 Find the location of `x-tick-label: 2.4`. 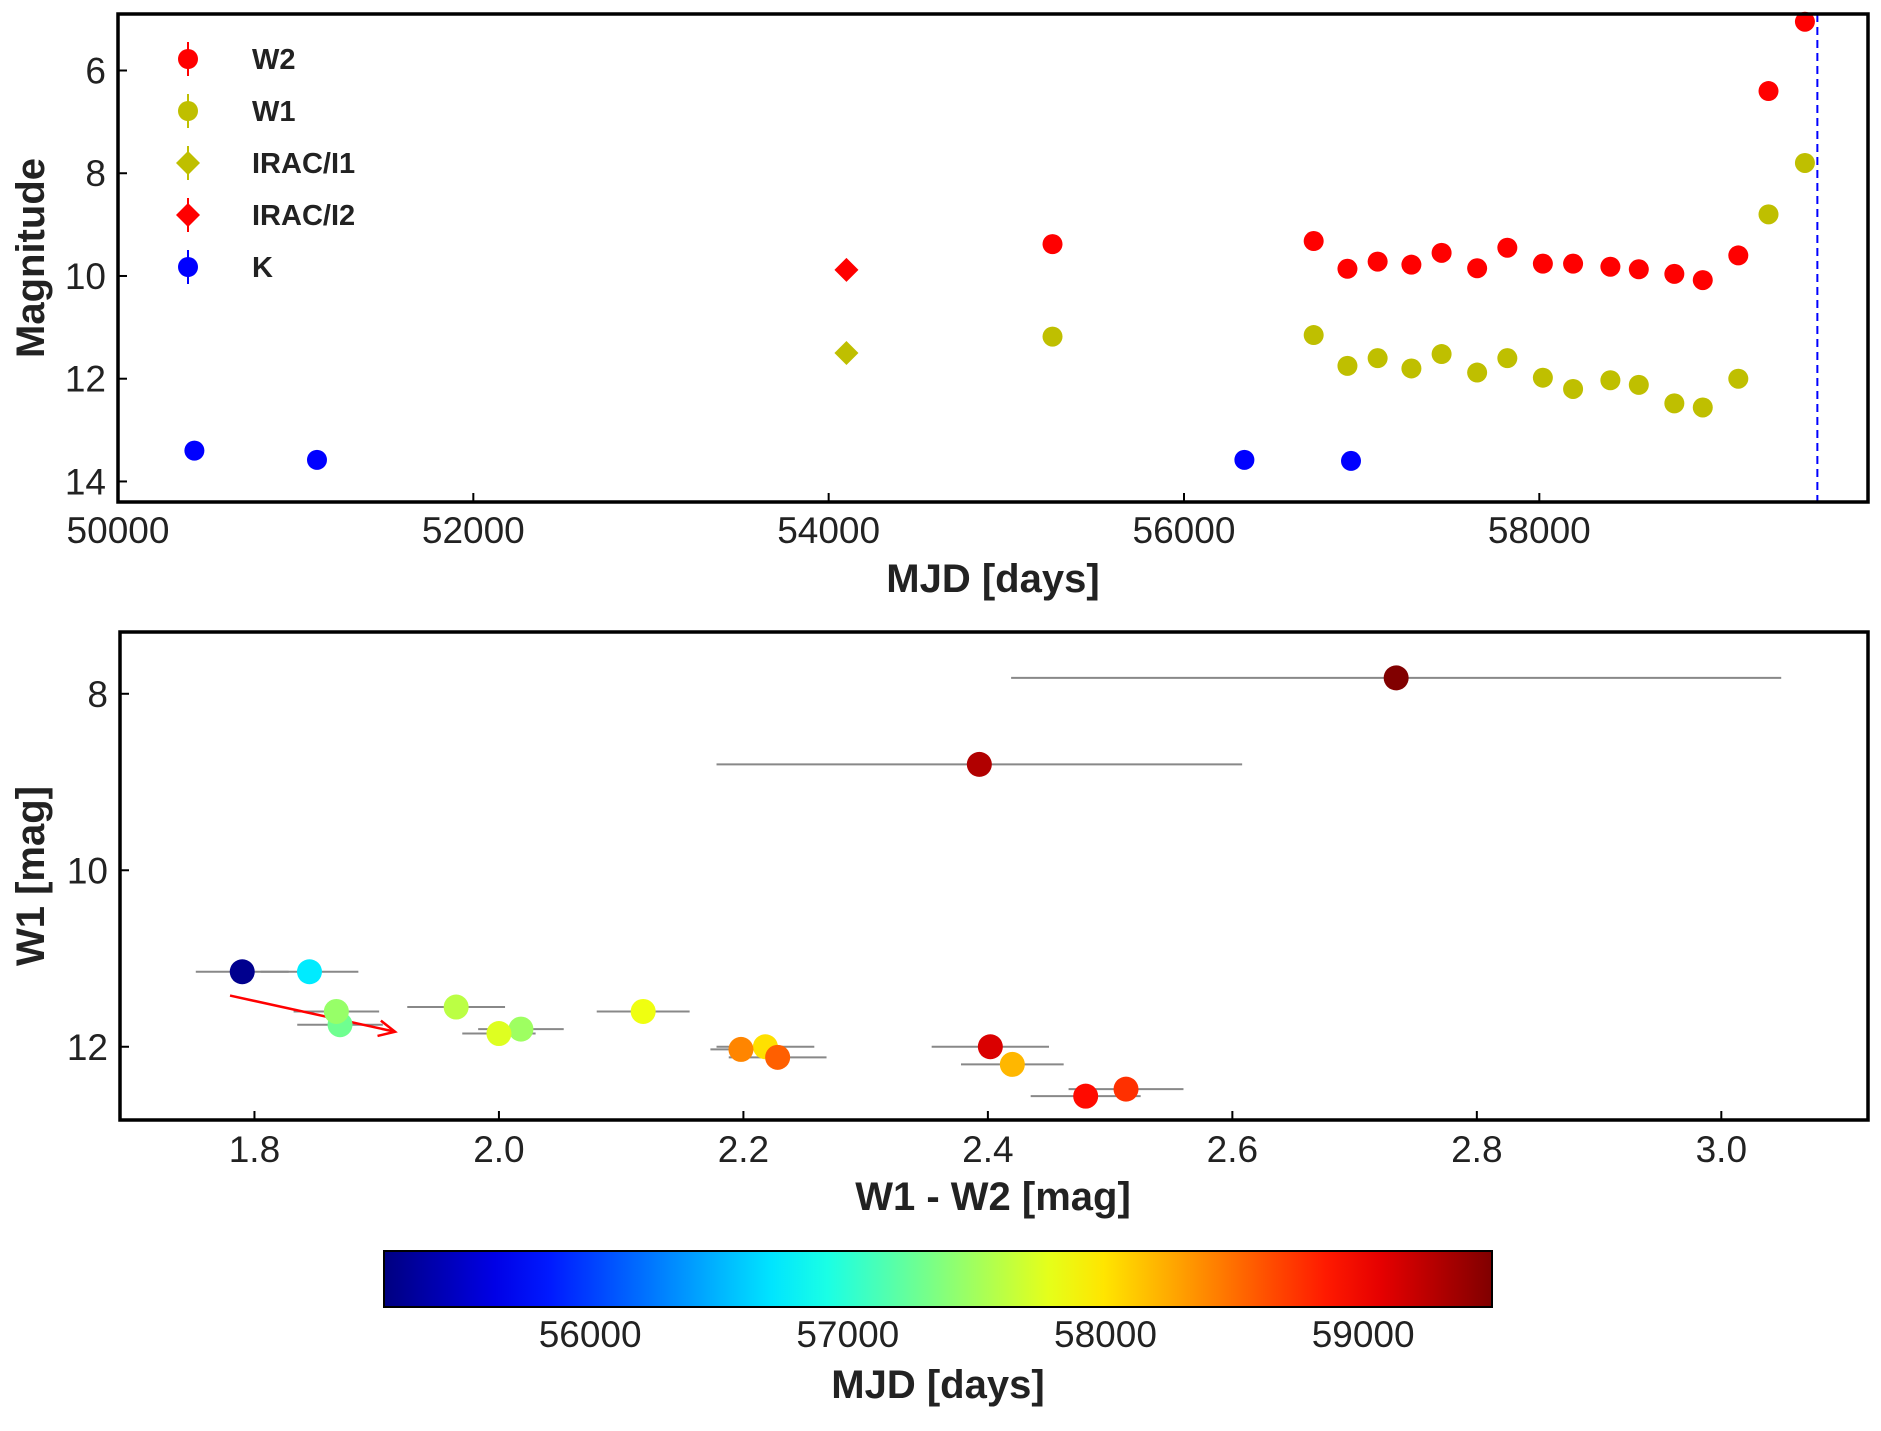

x-tick-label: 2.4 is located at coordinates (987, 1149).